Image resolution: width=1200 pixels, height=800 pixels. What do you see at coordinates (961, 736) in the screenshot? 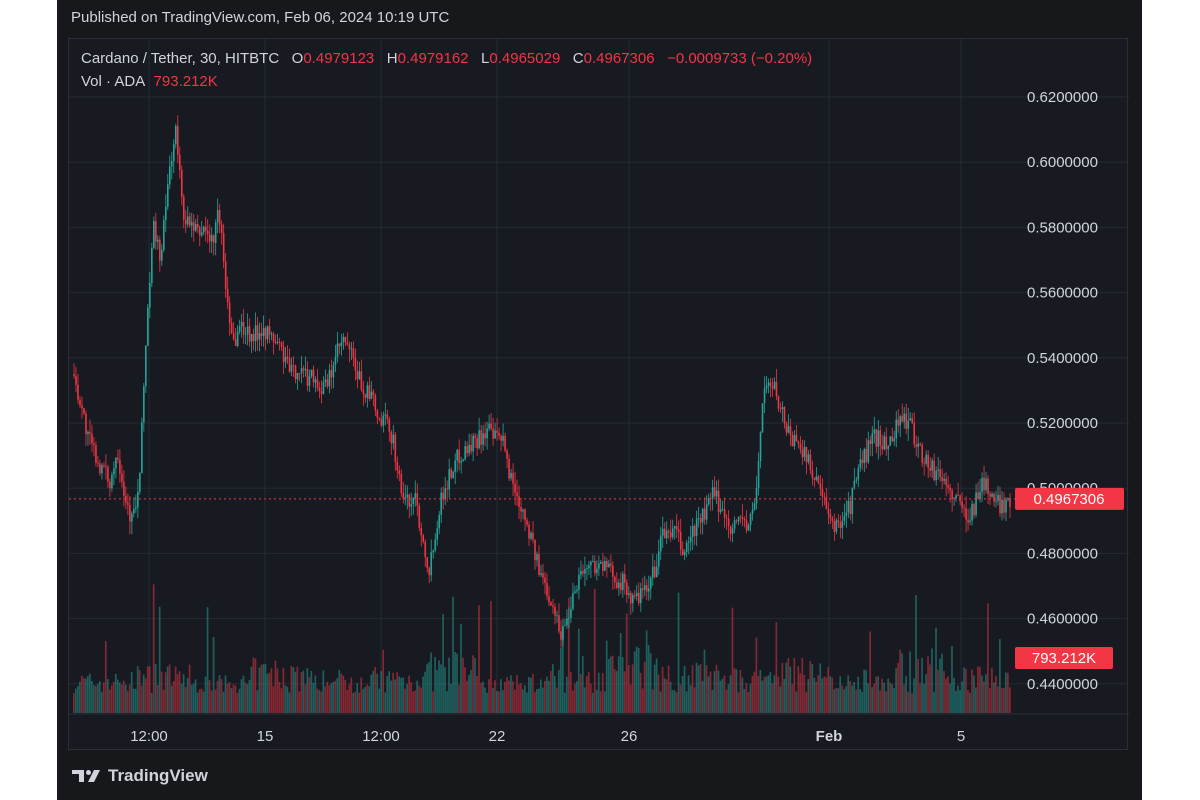
I see `x-tick-label: 5` at bounding box center [961, 736].